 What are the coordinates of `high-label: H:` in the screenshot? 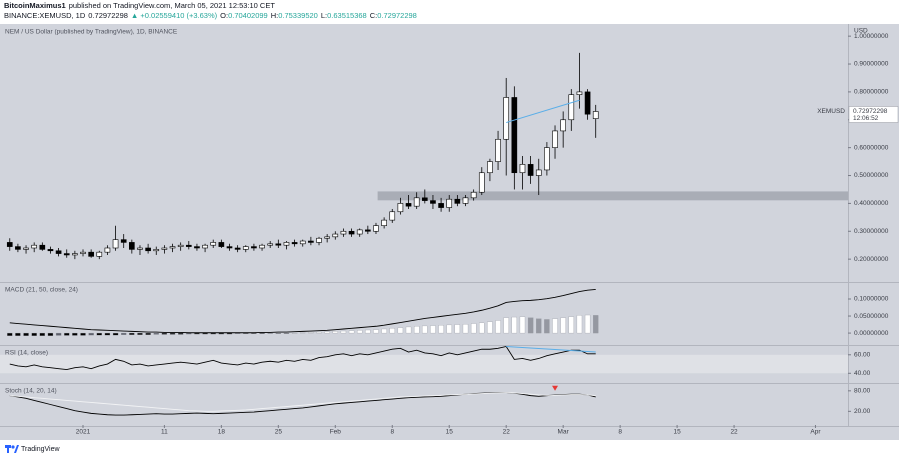 It's located at (275, 15).